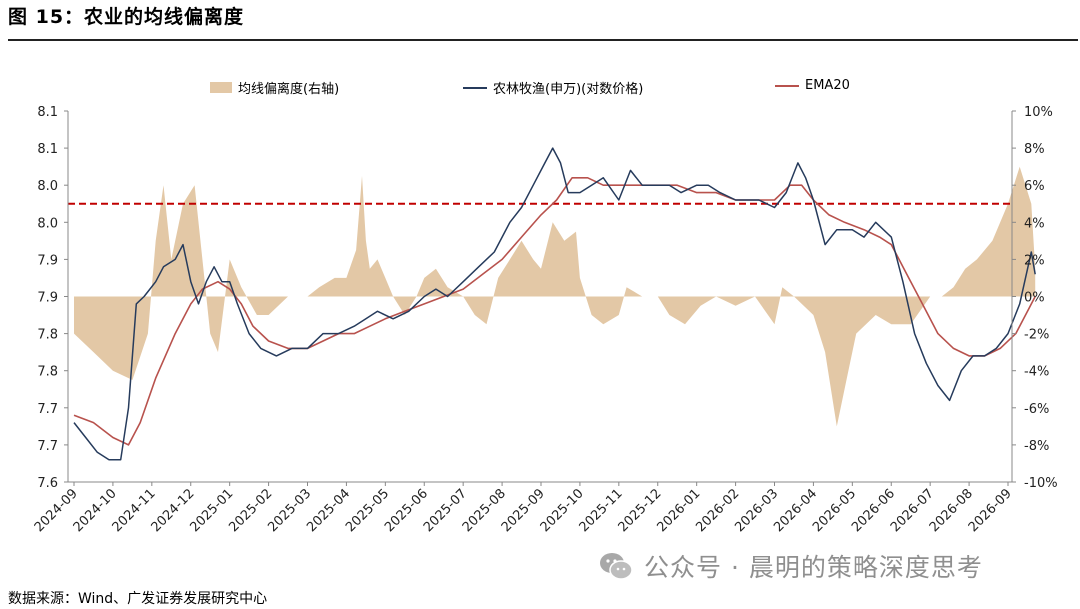 This screenshot has height=609, width=1080. What do you see at coordinates (221, 87) in the screenshot?
I see `legend-swatch-deviation` at bounding box center [221, 87].